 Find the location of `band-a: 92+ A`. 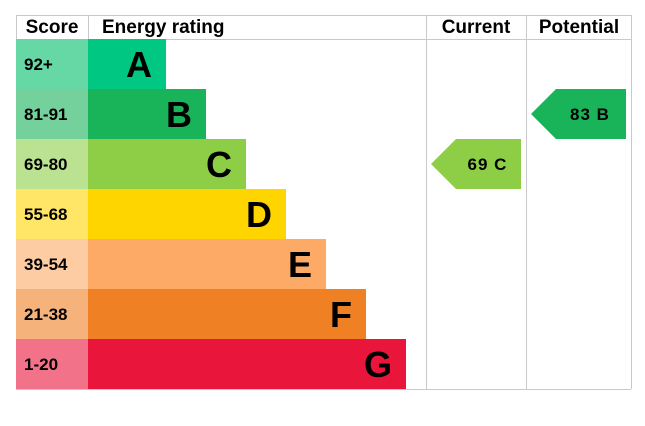

band-a: 92+ A is located at coordinates (91, 64).